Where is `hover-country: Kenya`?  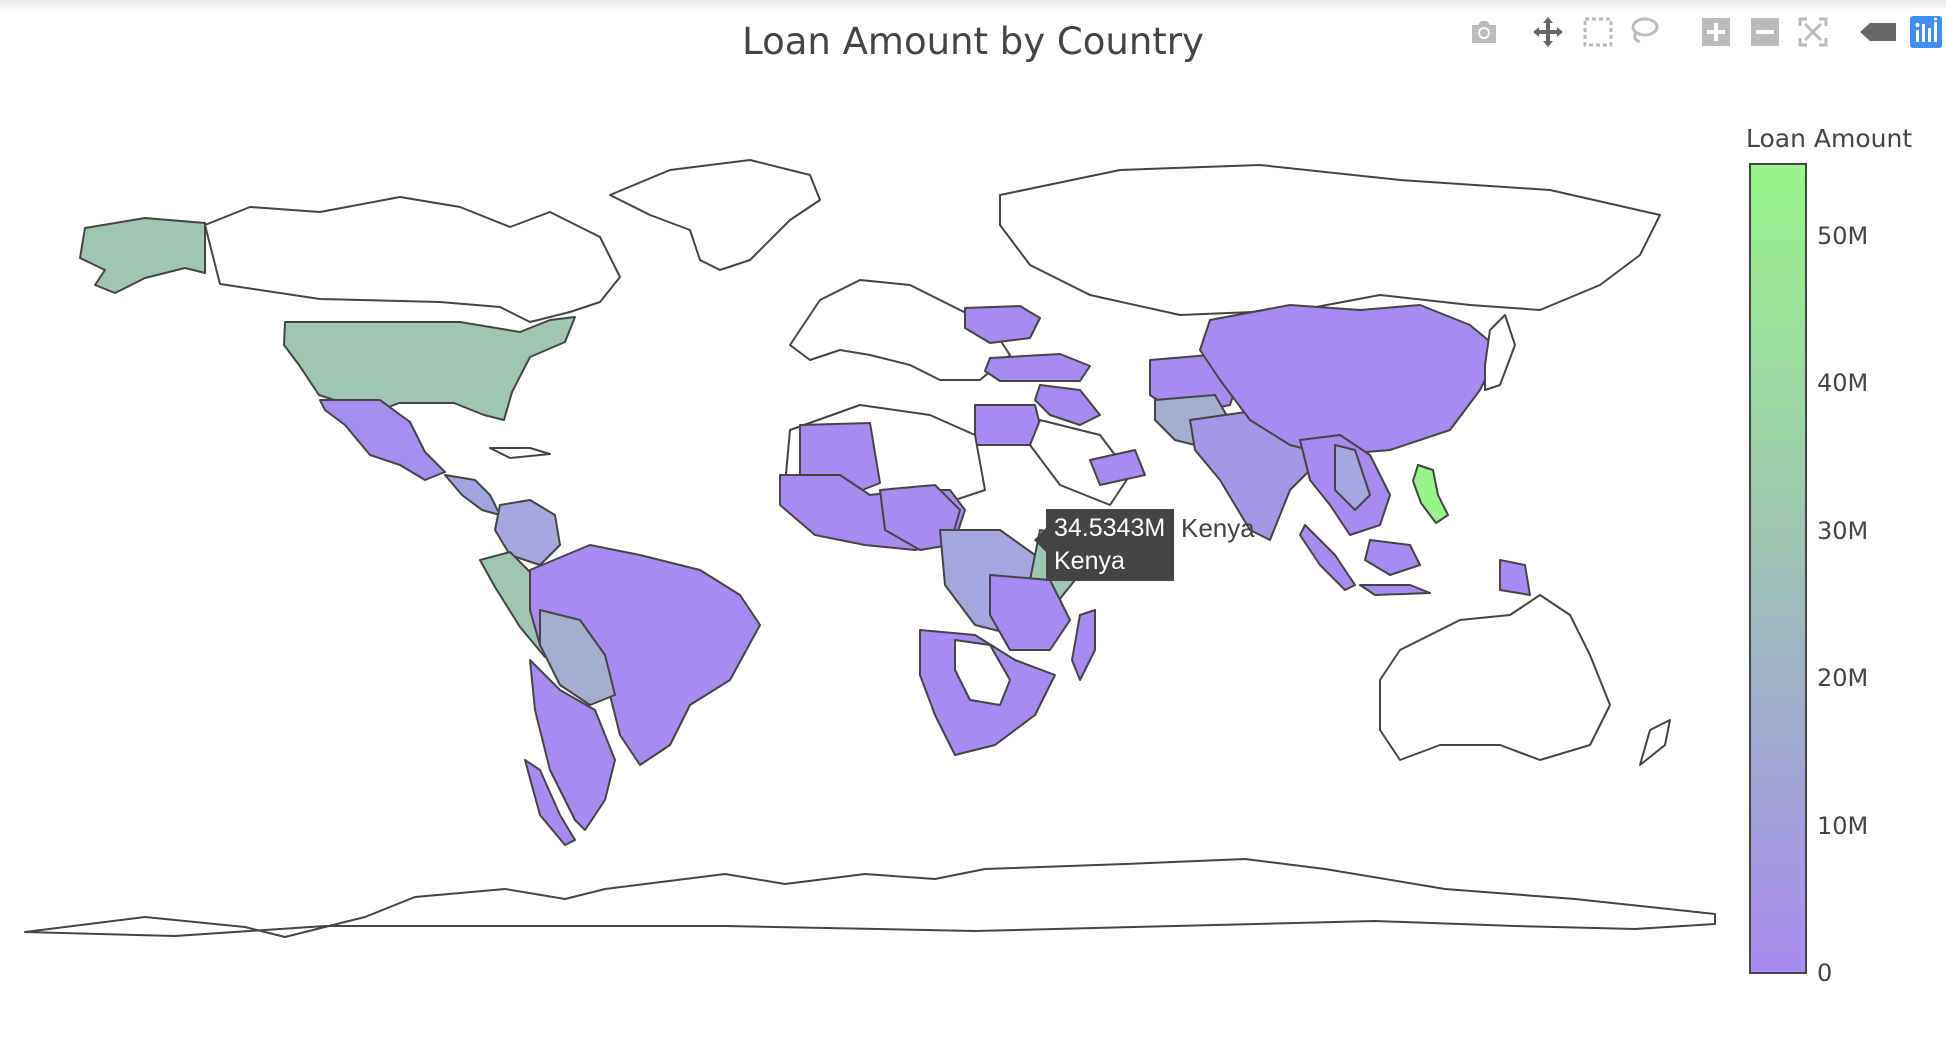 hover-country: Kenya is located at coordinates (1089, 561).